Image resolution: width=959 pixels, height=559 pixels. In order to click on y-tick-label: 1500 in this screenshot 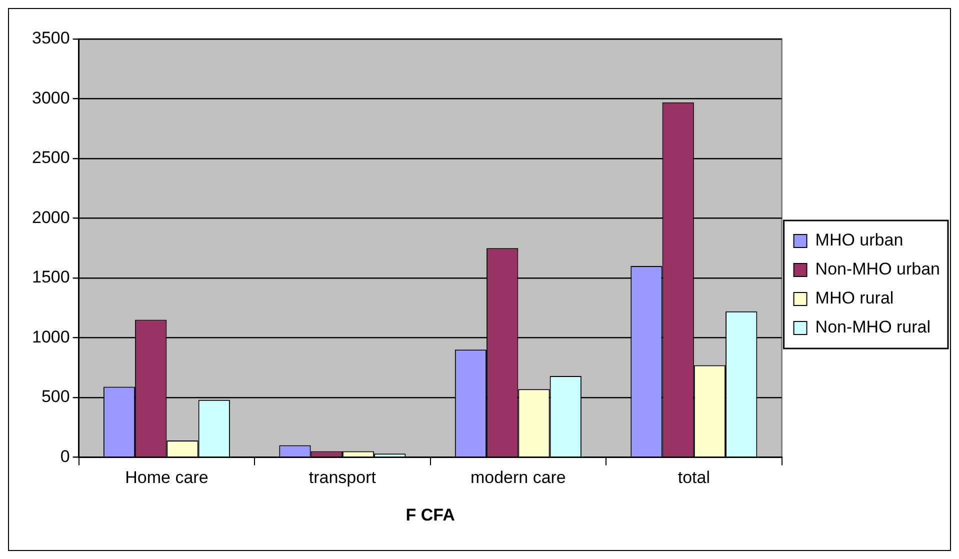, I will do `click(51, 277)`.